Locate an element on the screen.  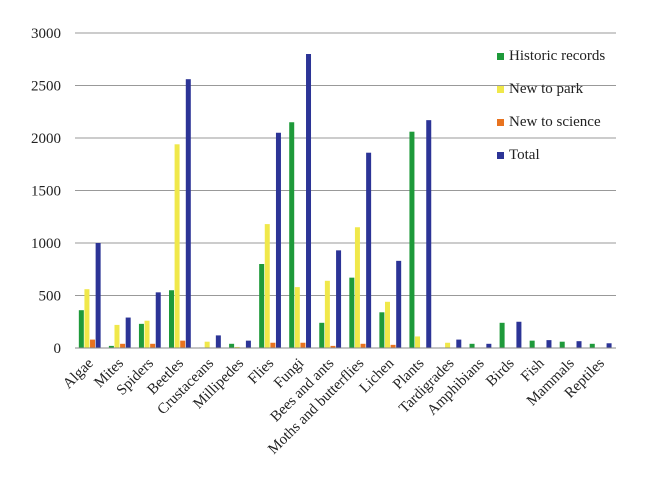
y-tick-label: 1500 is located at coordinates (46, 192).